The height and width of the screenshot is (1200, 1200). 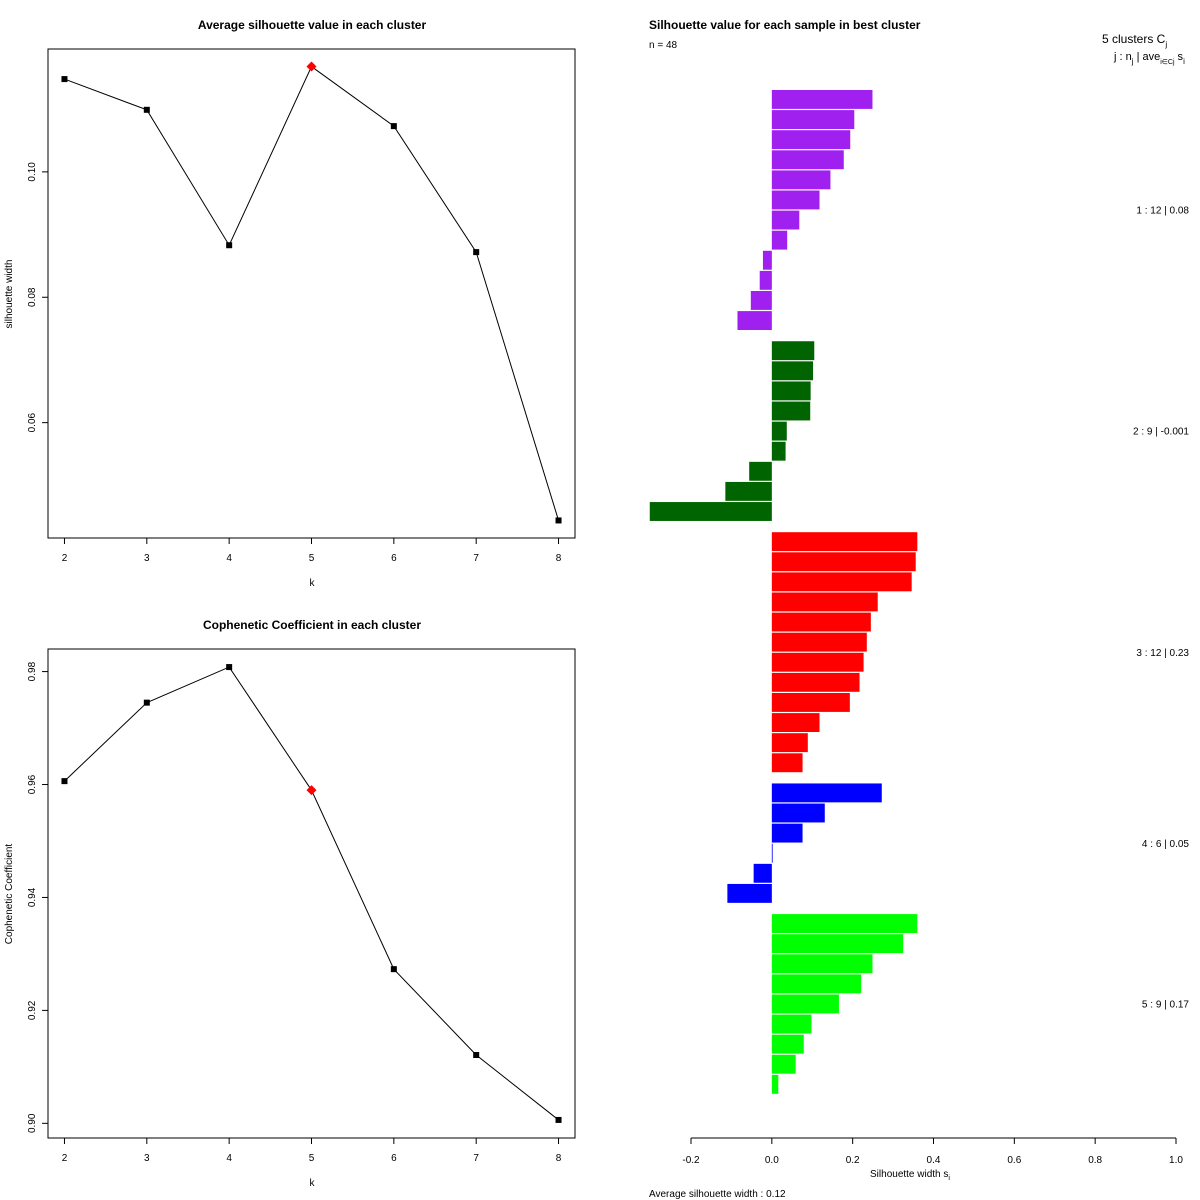 I want to click on cophenetic-ylabel: Cophenetic Coefficient, so click(x=9, y=894).